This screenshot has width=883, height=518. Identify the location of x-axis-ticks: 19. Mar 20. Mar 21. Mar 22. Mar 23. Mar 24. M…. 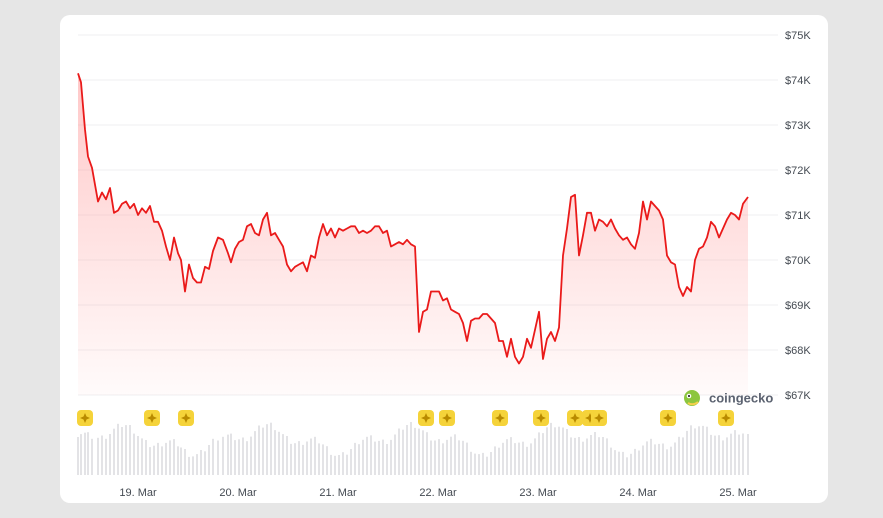
(438, 493).